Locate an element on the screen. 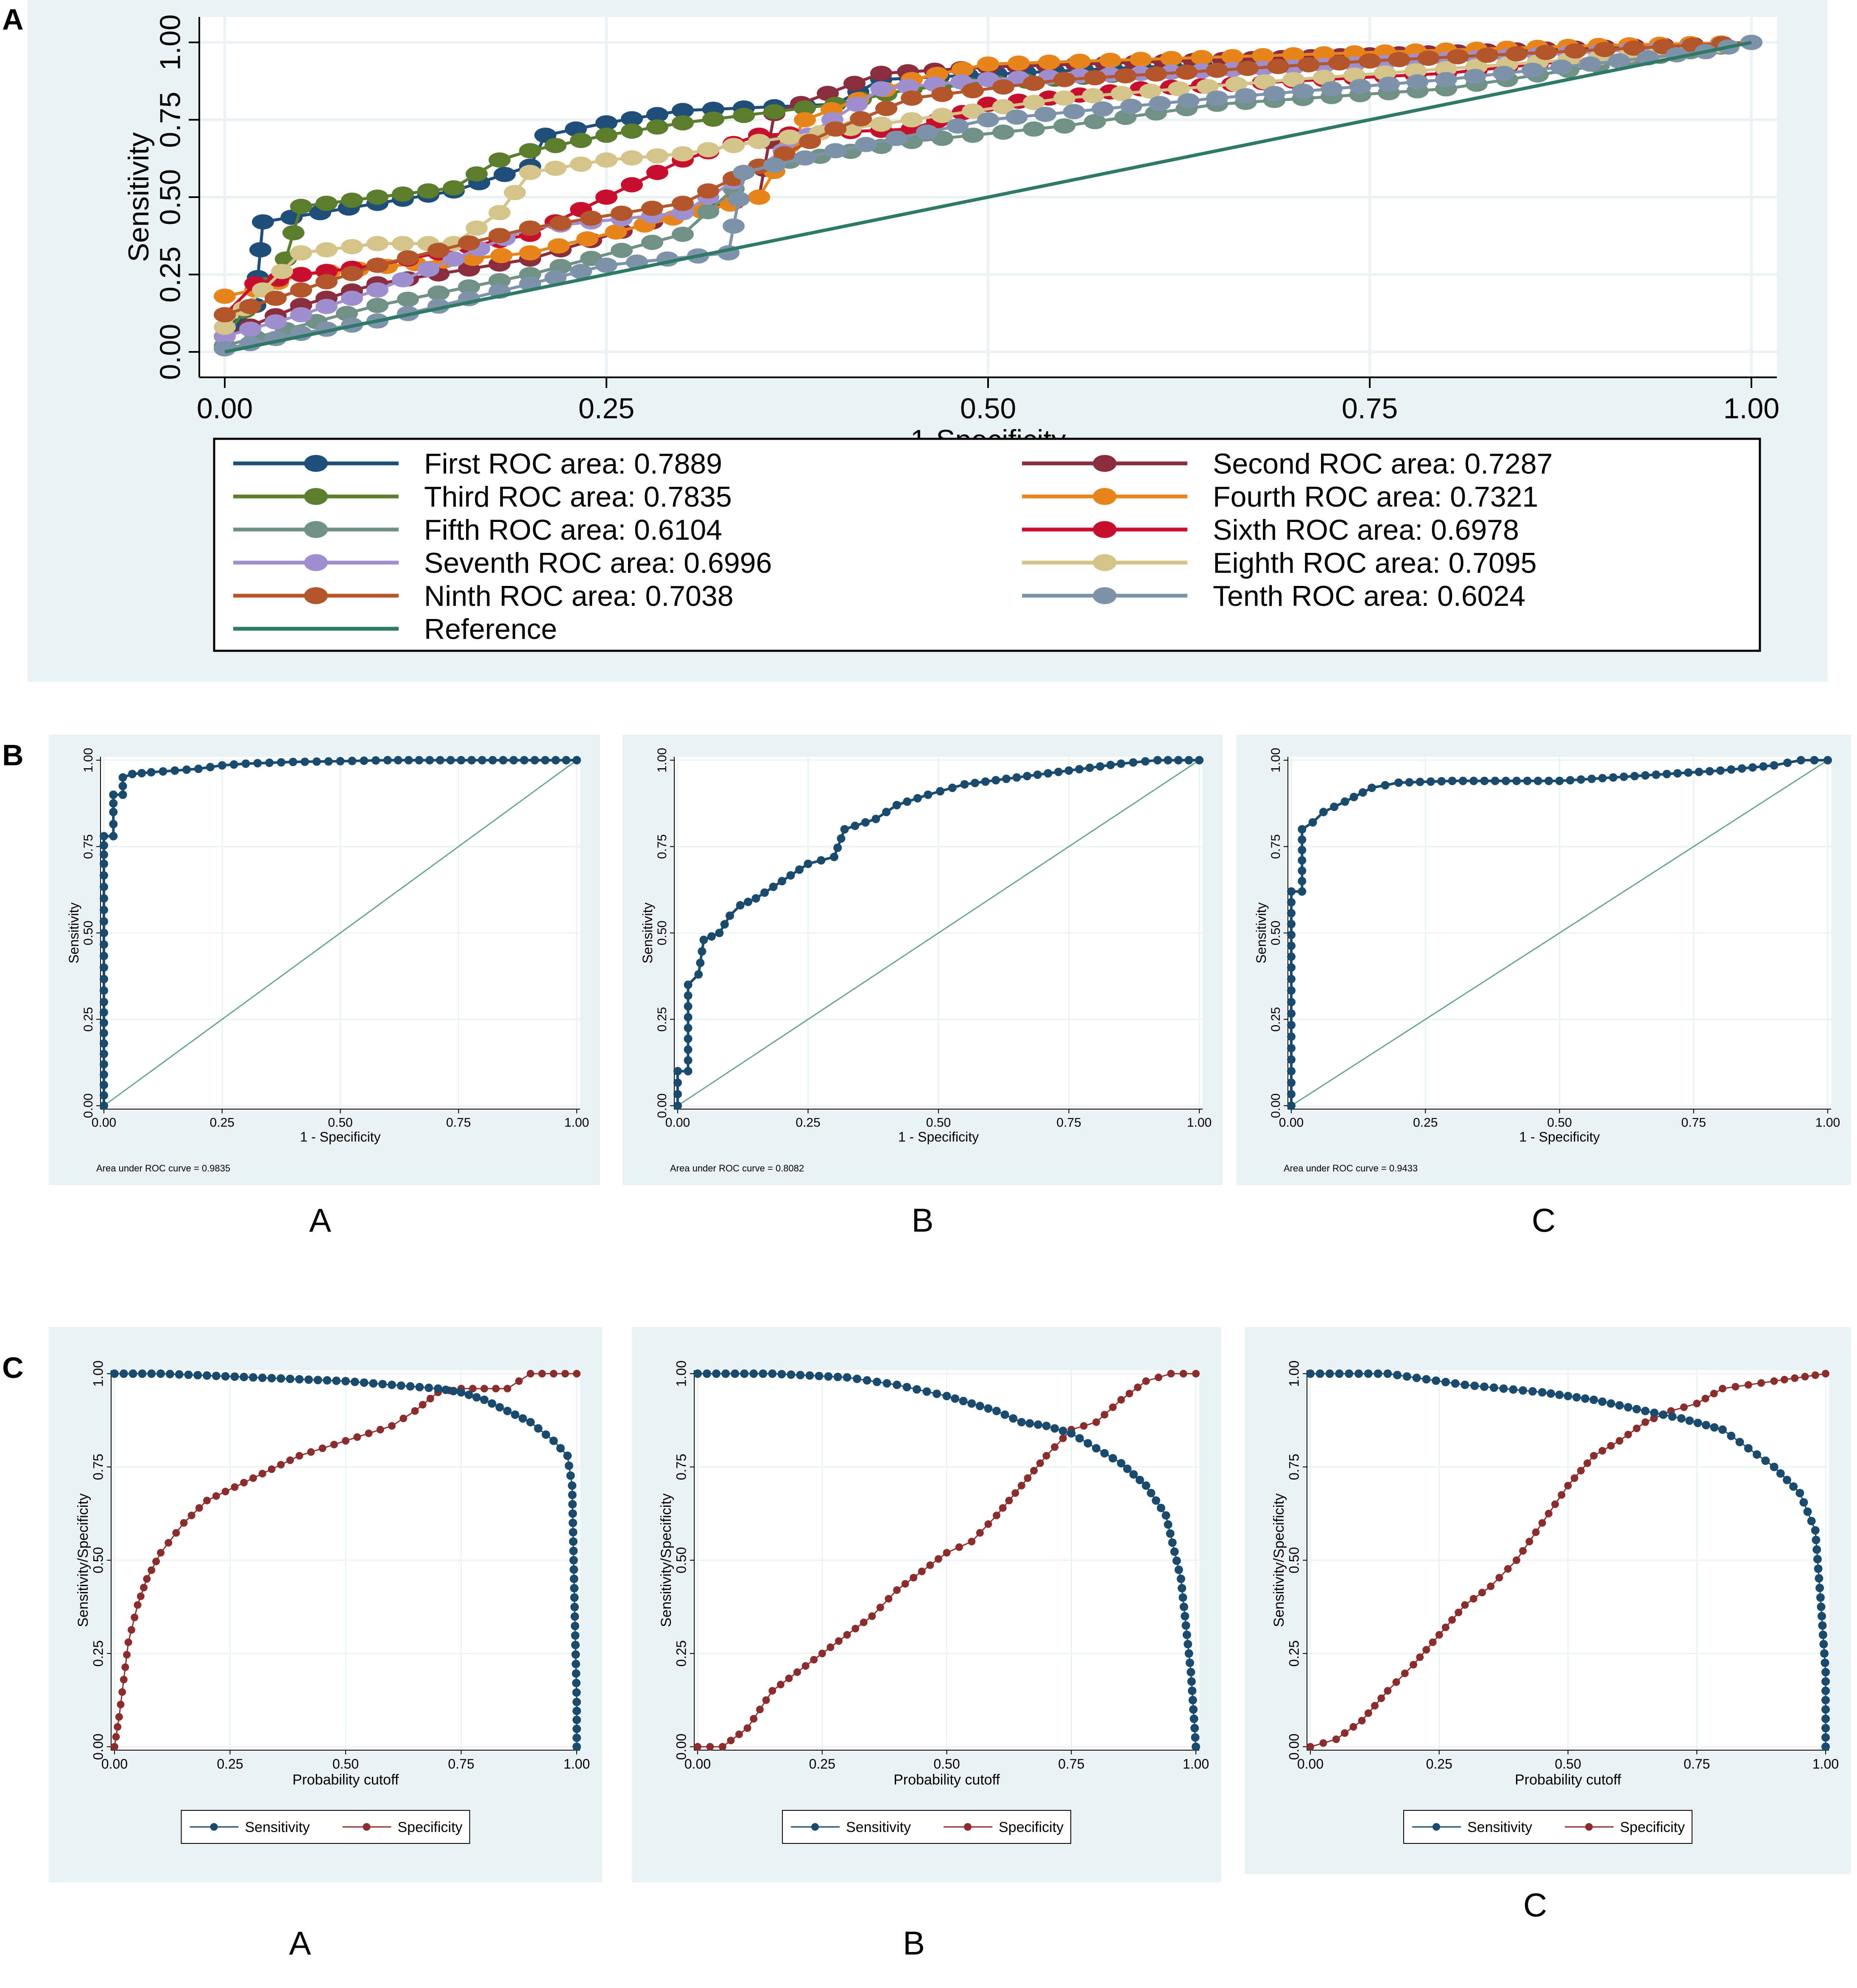 The width and height of the screenshot is (1857, 1988). panel-a-x-tick-label: 0.00 is located at coordinates (225, 408).